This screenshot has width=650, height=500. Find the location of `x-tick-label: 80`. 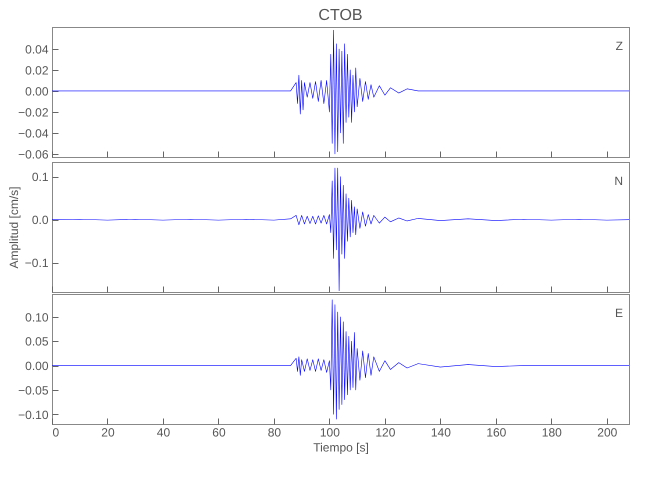

x-tick-label: 80 is located at coordinates (275, 433).